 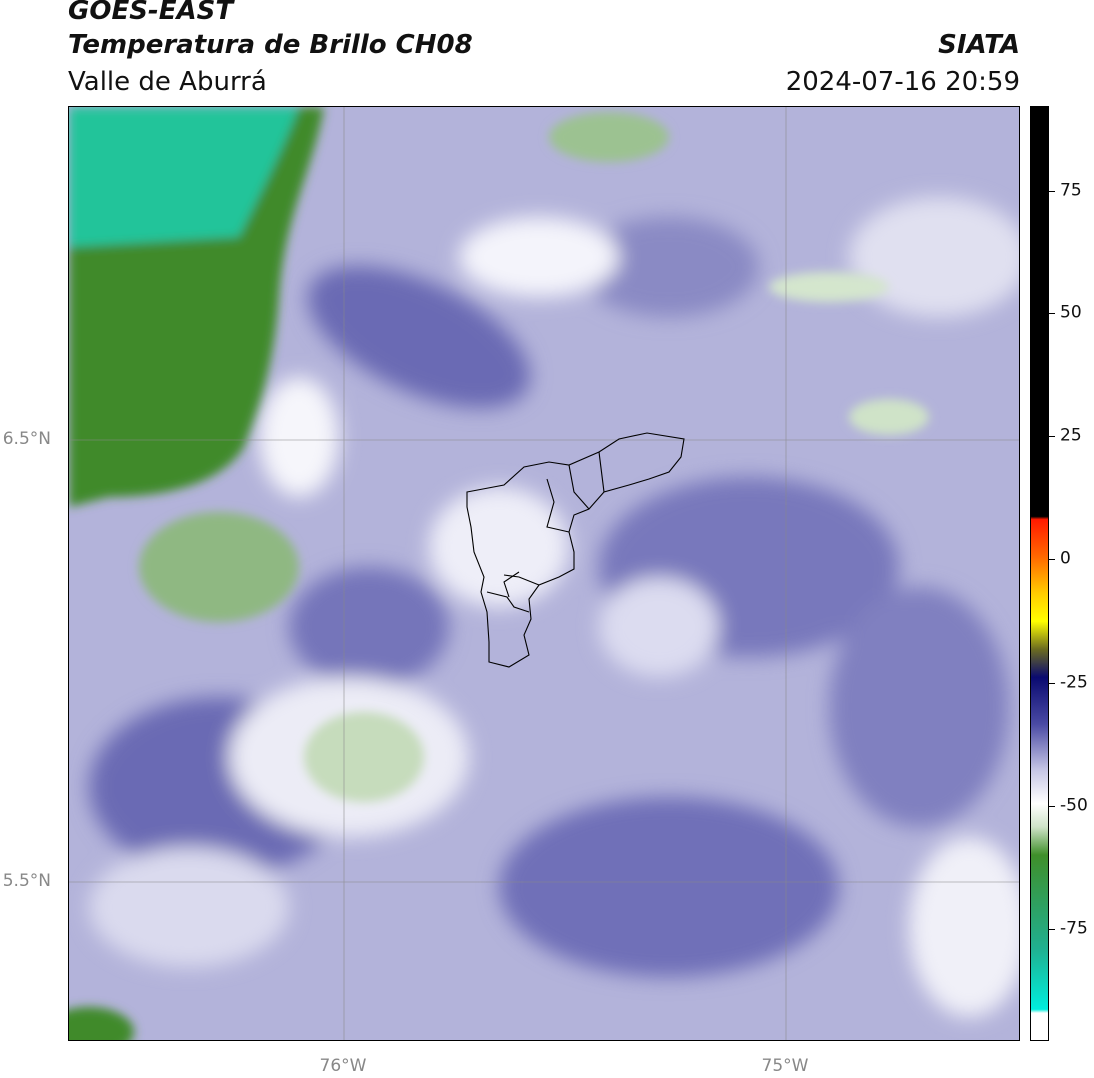 I want to click on colorbar-gradient, so click(x=1039, y=573).